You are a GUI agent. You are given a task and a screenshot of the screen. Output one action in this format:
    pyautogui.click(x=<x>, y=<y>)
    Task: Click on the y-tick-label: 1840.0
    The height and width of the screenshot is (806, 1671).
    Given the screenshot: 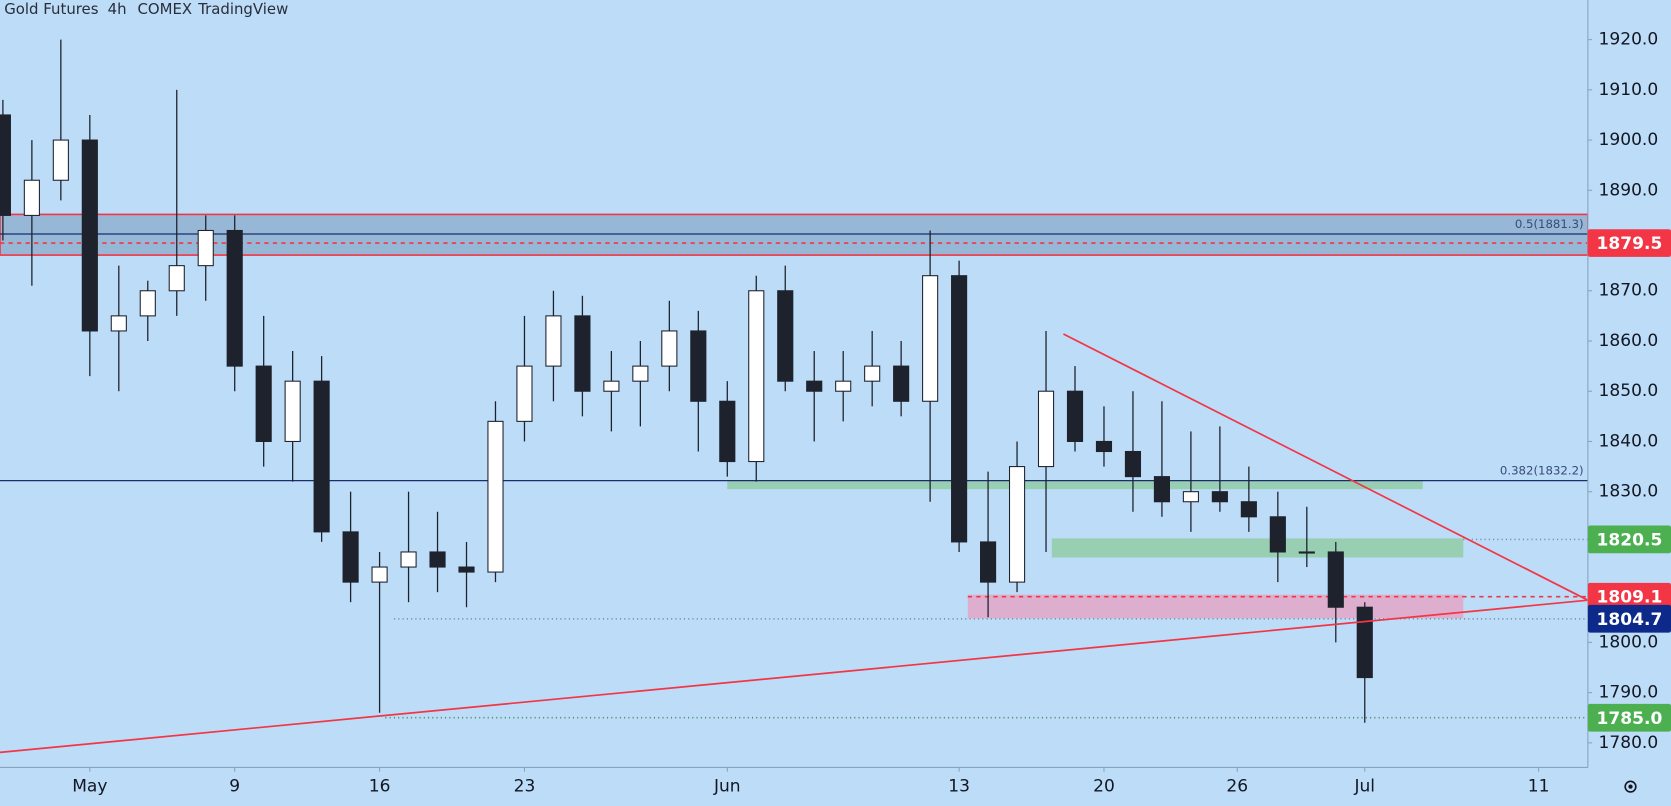 What is the action you would take?
    pyautogui.click(x=1629, y=441)
    